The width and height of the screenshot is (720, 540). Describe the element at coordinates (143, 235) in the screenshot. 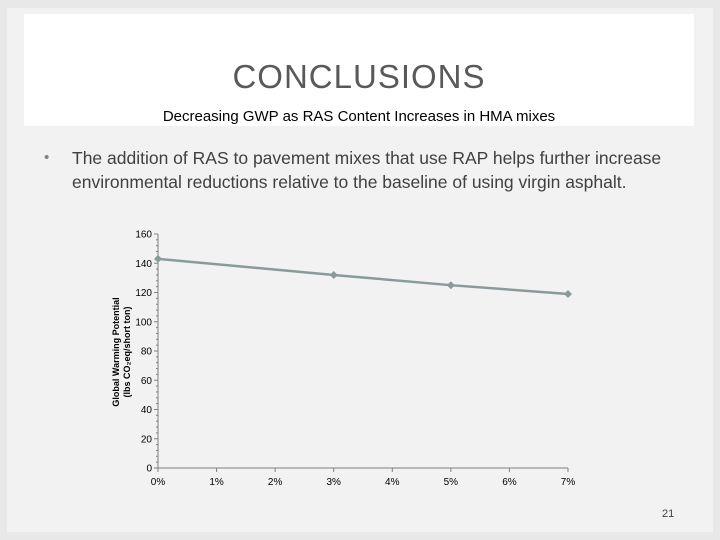

I see `y-tick-label: 160` at that location.